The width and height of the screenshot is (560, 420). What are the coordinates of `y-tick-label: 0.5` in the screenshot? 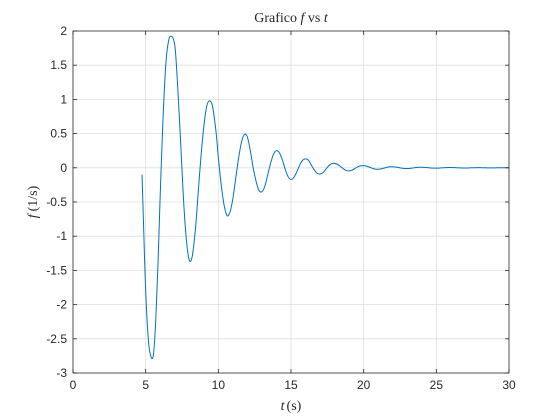 It's located at (58, 134).